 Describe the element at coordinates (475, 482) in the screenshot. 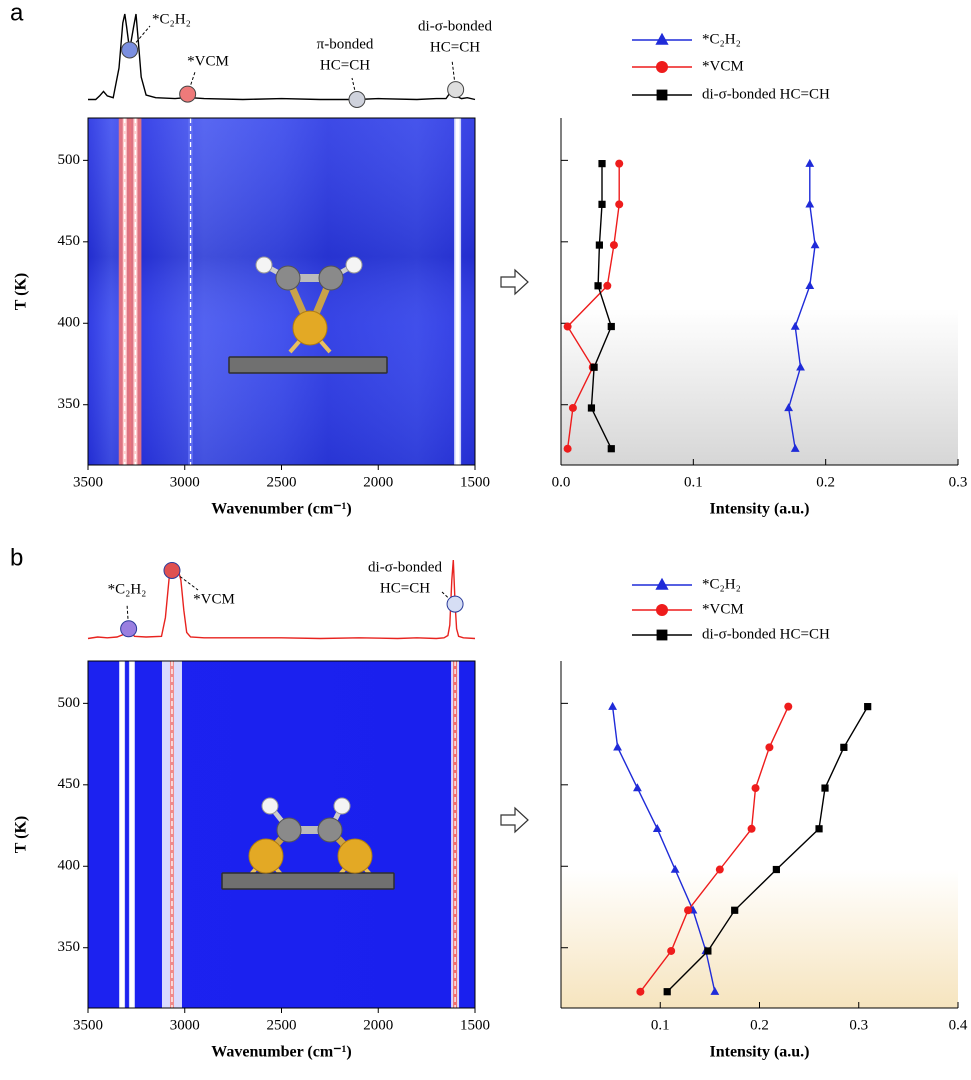

I see `x-tick-label: 1500` at that location.